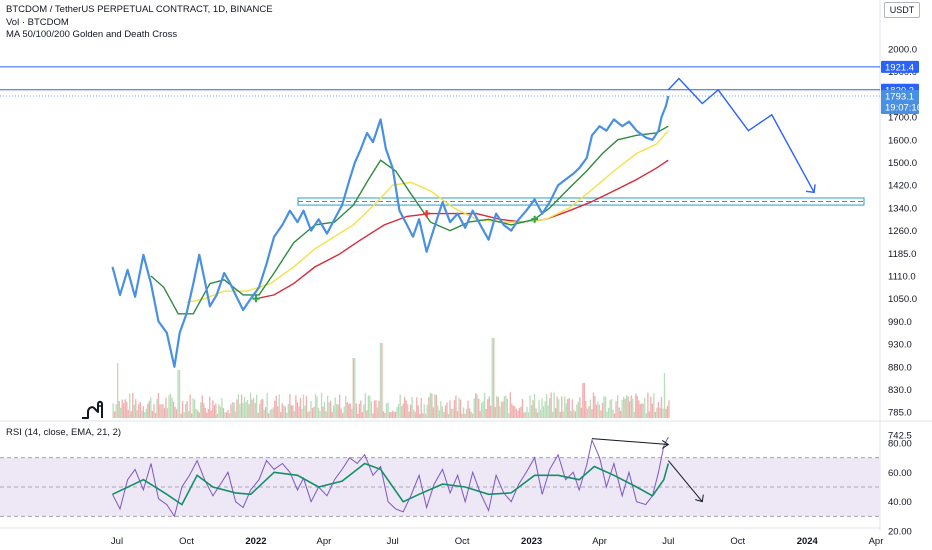  What do you see at coordinates (902, 50) in the screenshot?
I see `price-tick-label: 2000.0` at bounding box center [902, 50].